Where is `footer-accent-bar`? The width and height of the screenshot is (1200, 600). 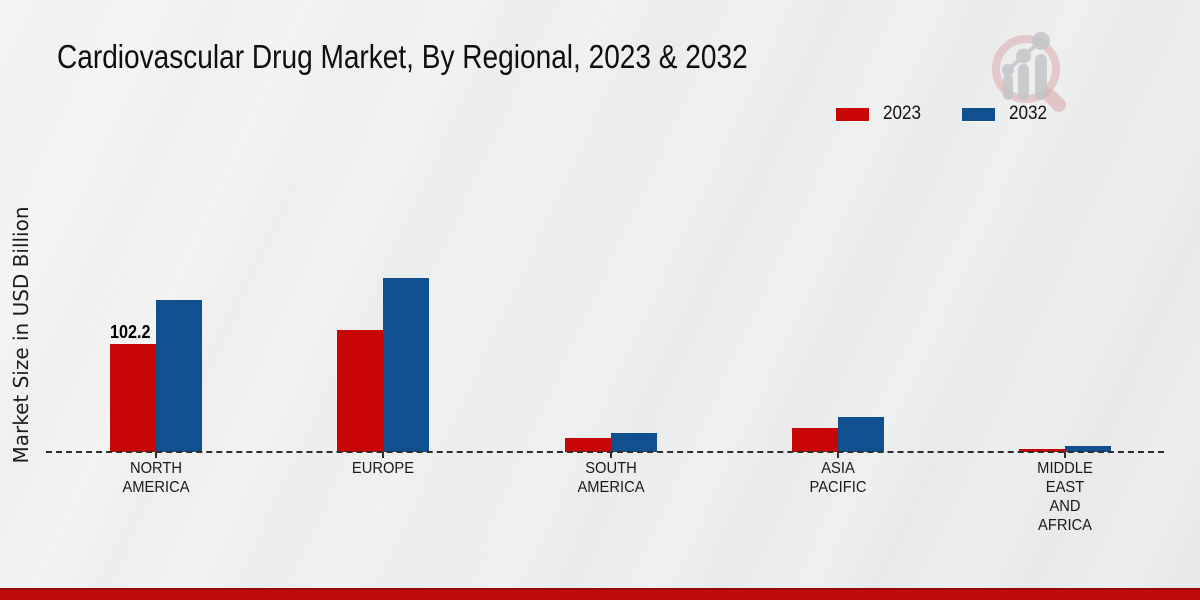 footer-accent-bar is located at coordinates (600, 594).